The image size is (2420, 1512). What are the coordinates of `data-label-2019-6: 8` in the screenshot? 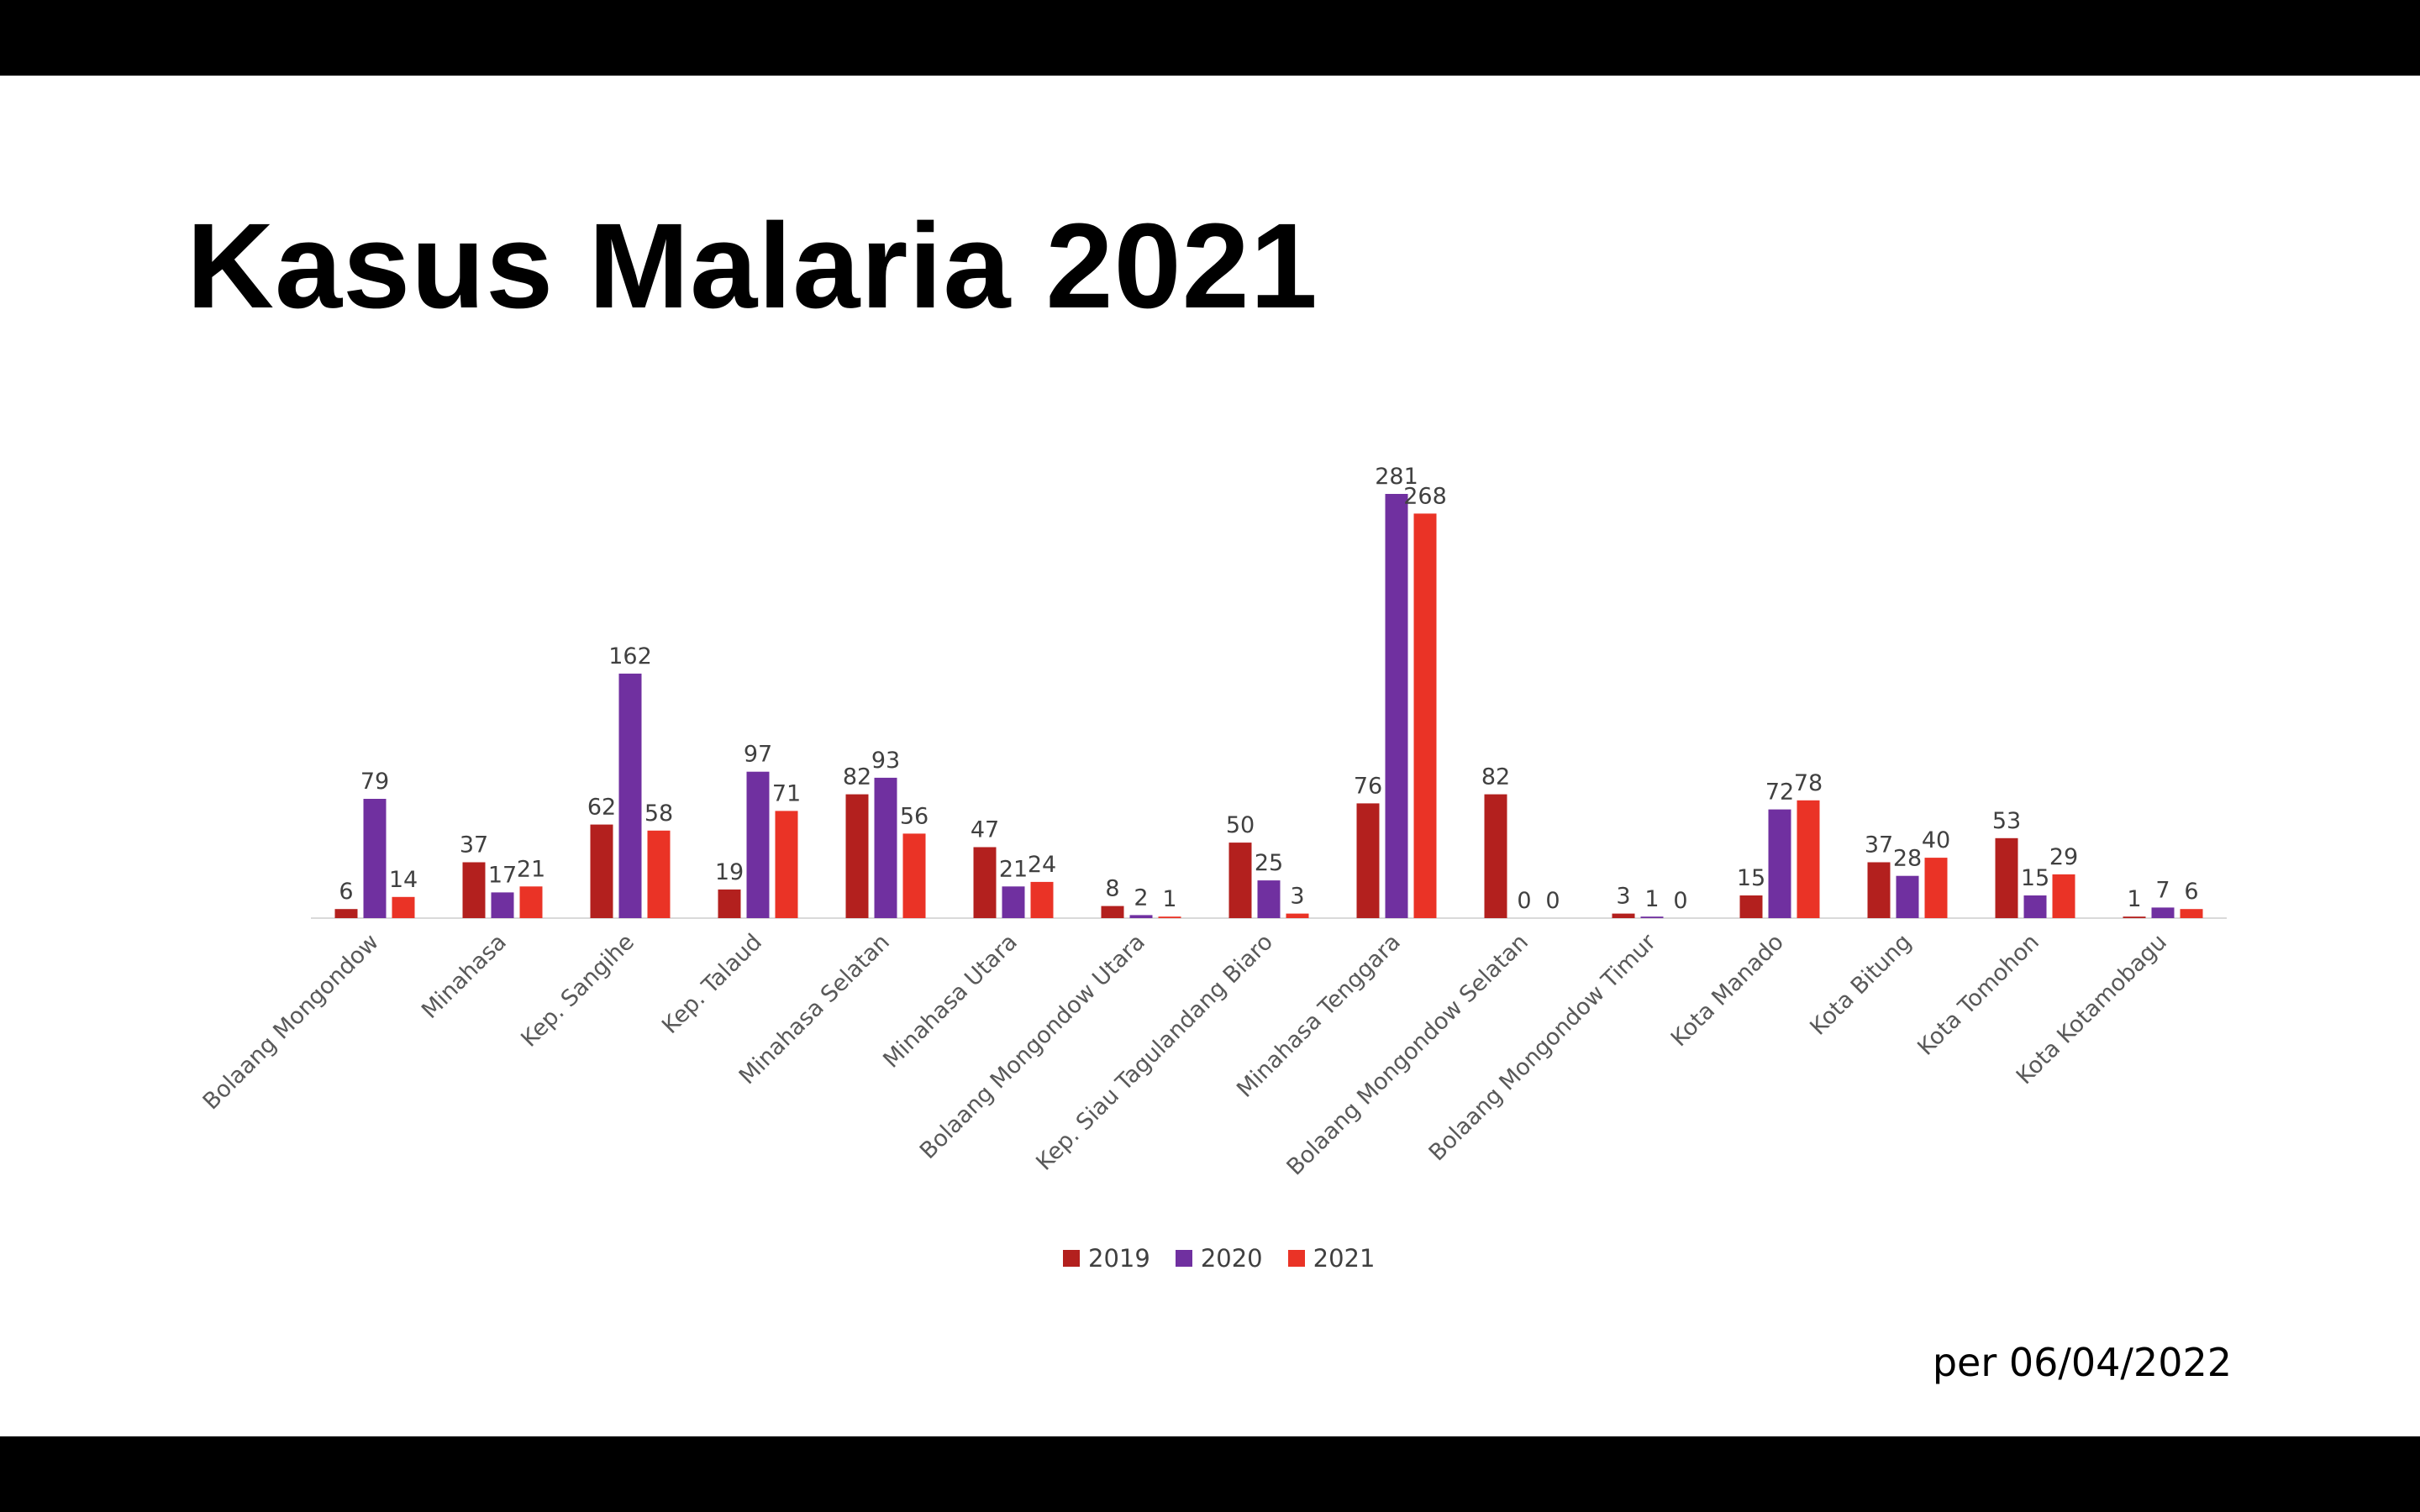 It's located at (1112, 889).